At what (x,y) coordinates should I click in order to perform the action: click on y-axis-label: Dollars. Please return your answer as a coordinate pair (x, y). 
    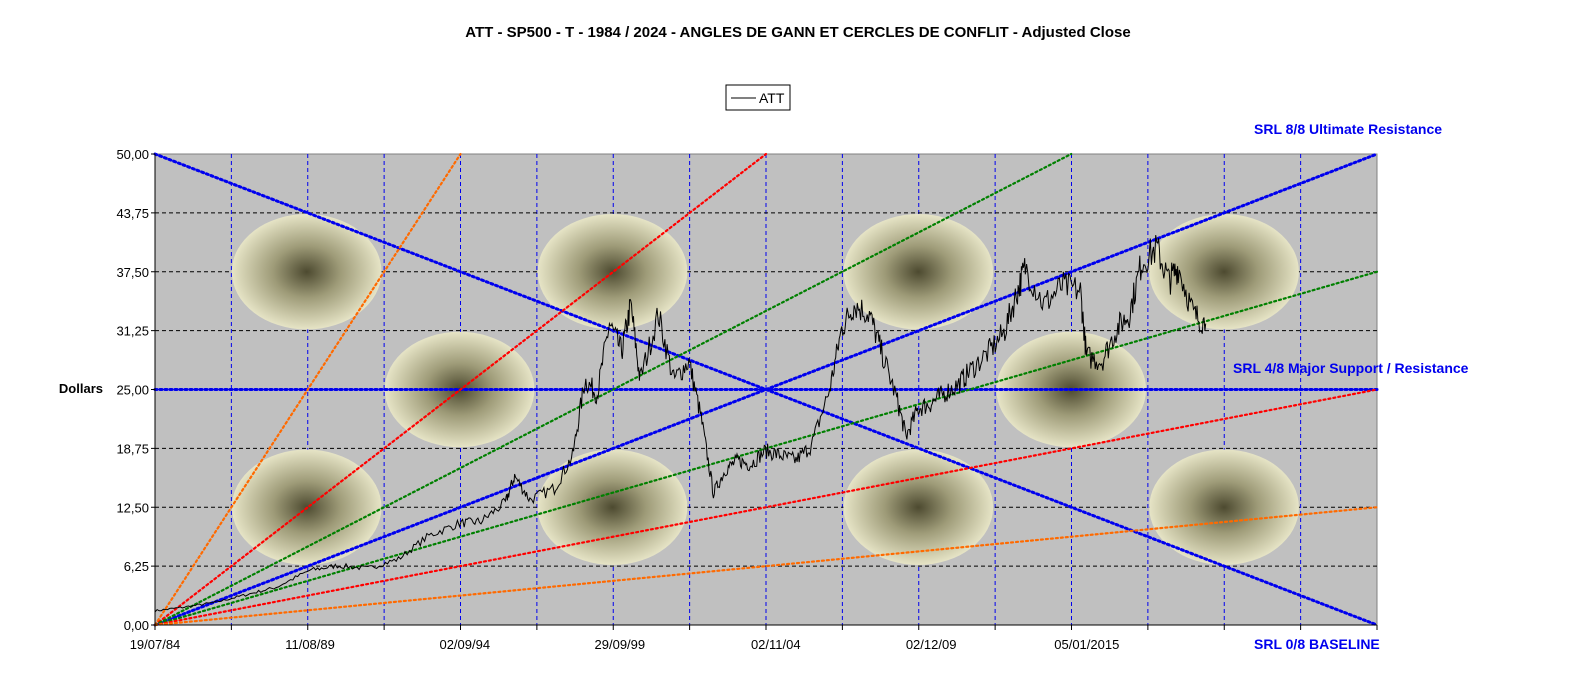
    Looking at the image, I should click on (81, 388).